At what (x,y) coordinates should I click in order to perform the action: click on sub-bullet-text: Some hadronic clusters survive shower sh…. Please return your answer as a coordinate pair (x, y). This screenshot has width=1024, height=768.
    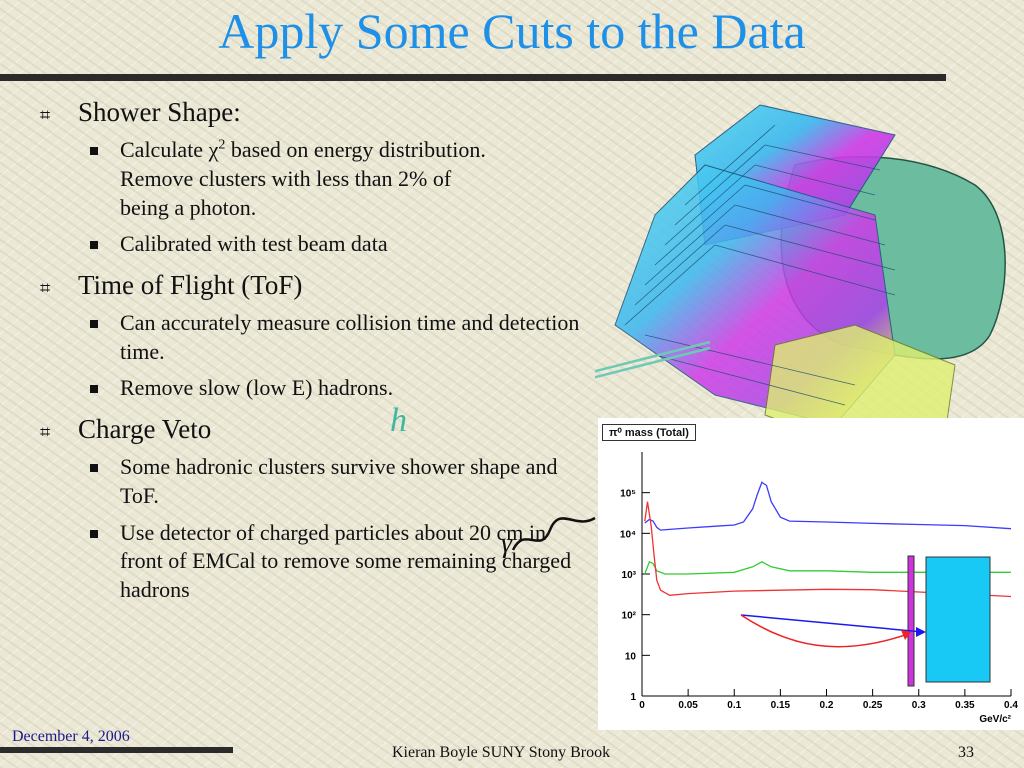
    Looking at the image, I should click on (339, 481).